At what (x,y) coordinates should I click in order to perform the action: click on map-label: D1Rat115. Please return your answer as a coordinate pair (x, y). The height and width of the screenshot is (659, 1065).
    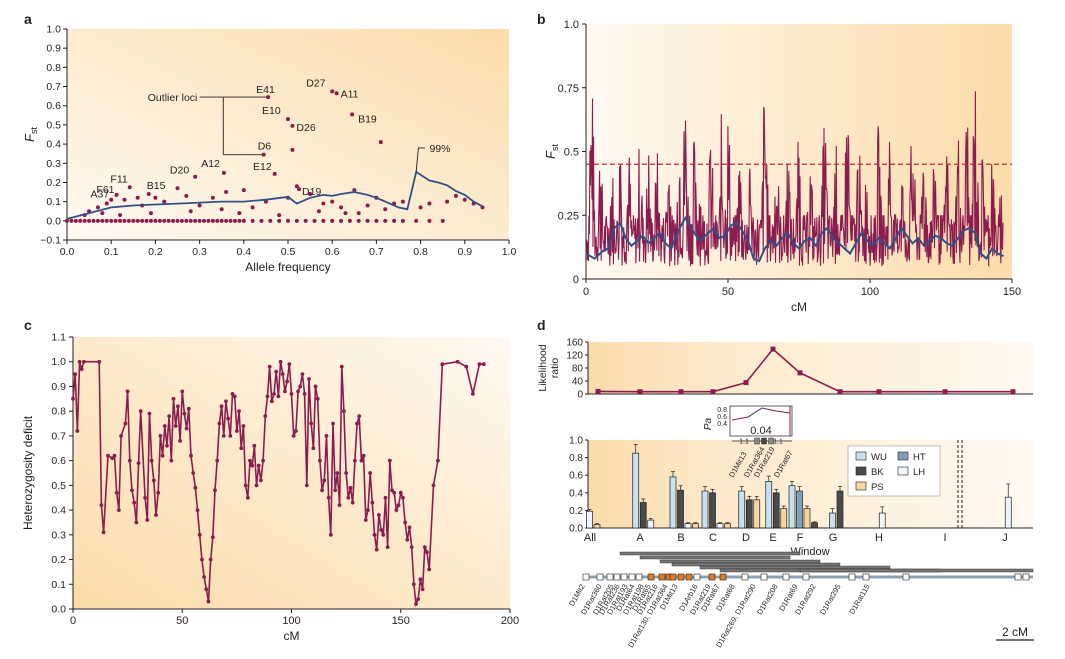
    Looking at the image, I should click on (859, 599).